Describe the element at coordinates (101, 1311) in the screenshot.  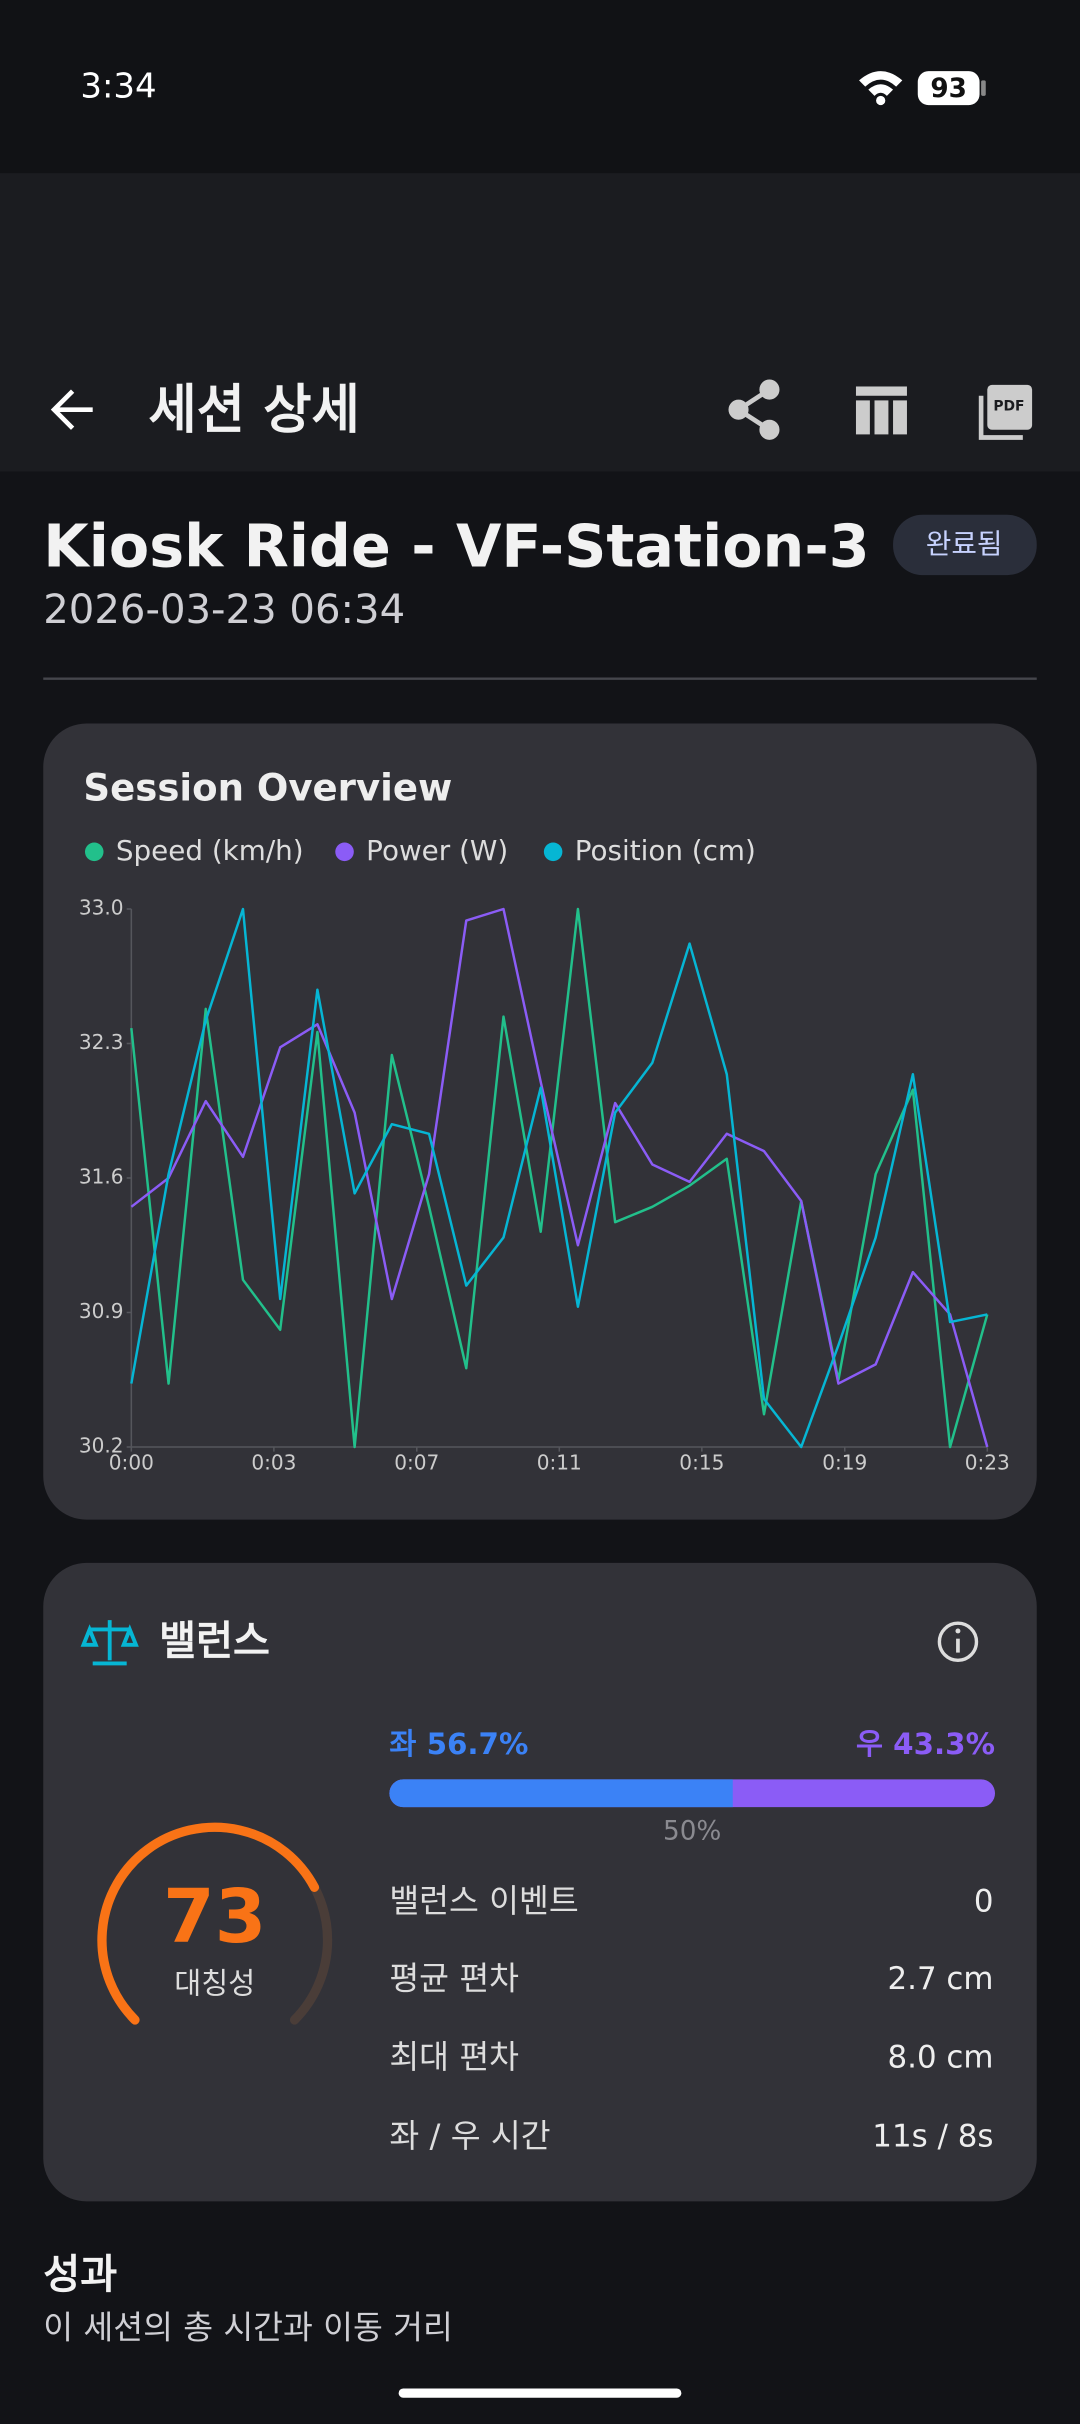
I see `y-tick-label: 30.9` at that location.